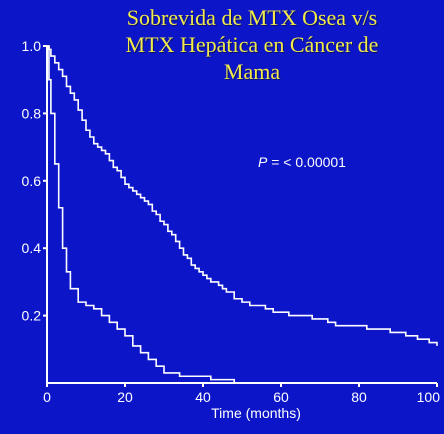 The image size is (444, 434). Describe the element at coordinates (252, 71) in the screenshot. I see `chart-title-line-3: Mama` at that location.